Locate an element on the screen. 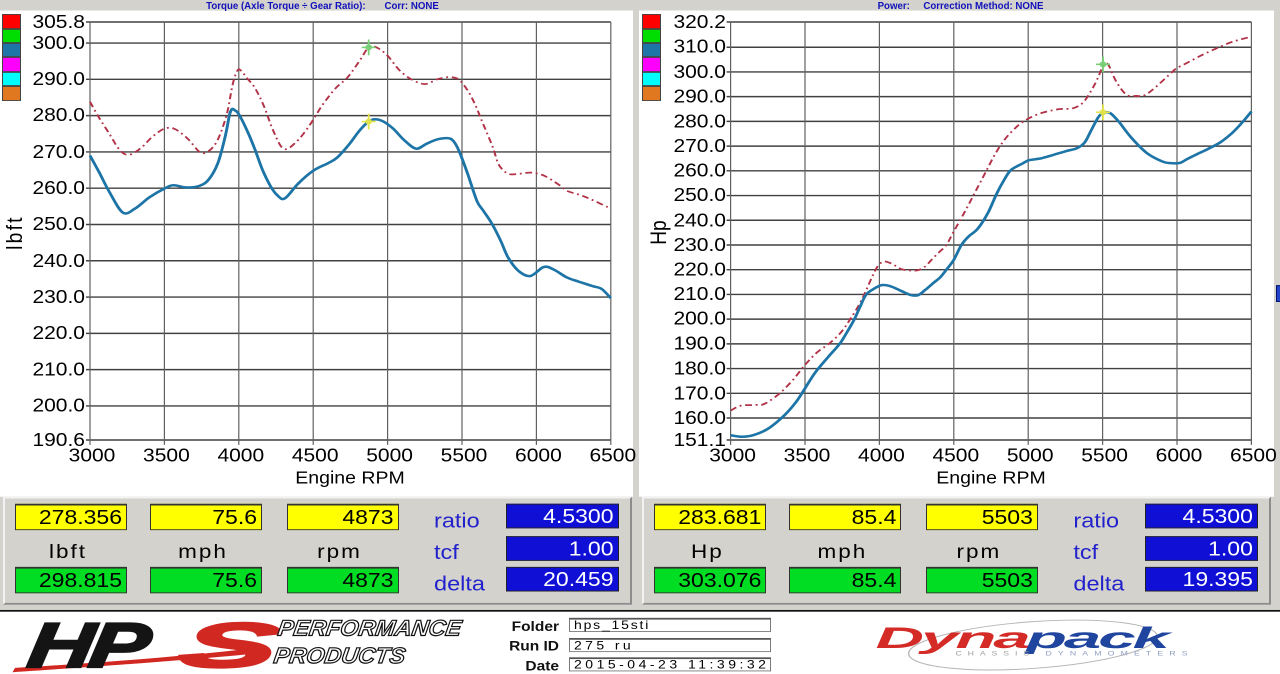 This screenshot has width=1280, height=674. svg-text: DYNAMOMETERS is located at coordinates (1119, 653).